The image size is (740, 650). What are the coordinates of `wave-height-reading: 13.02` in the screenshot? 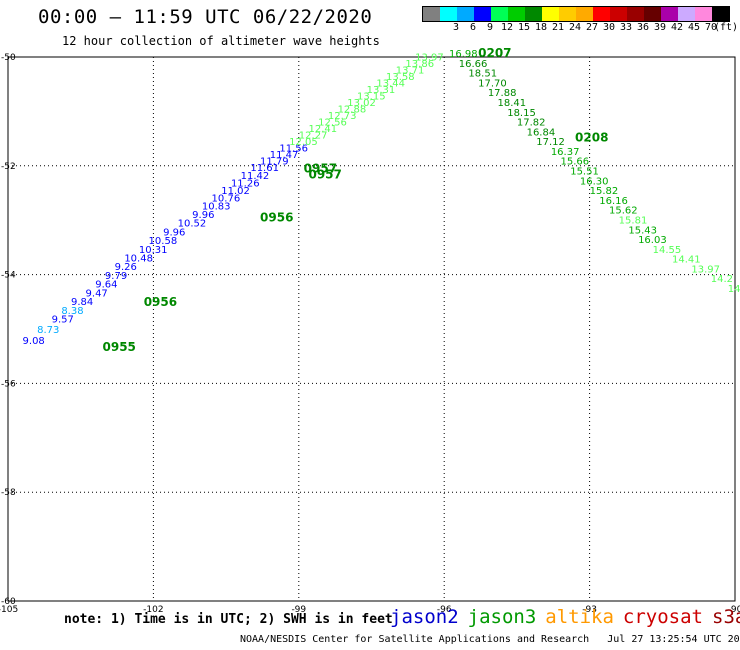 It's located at (361, 103).